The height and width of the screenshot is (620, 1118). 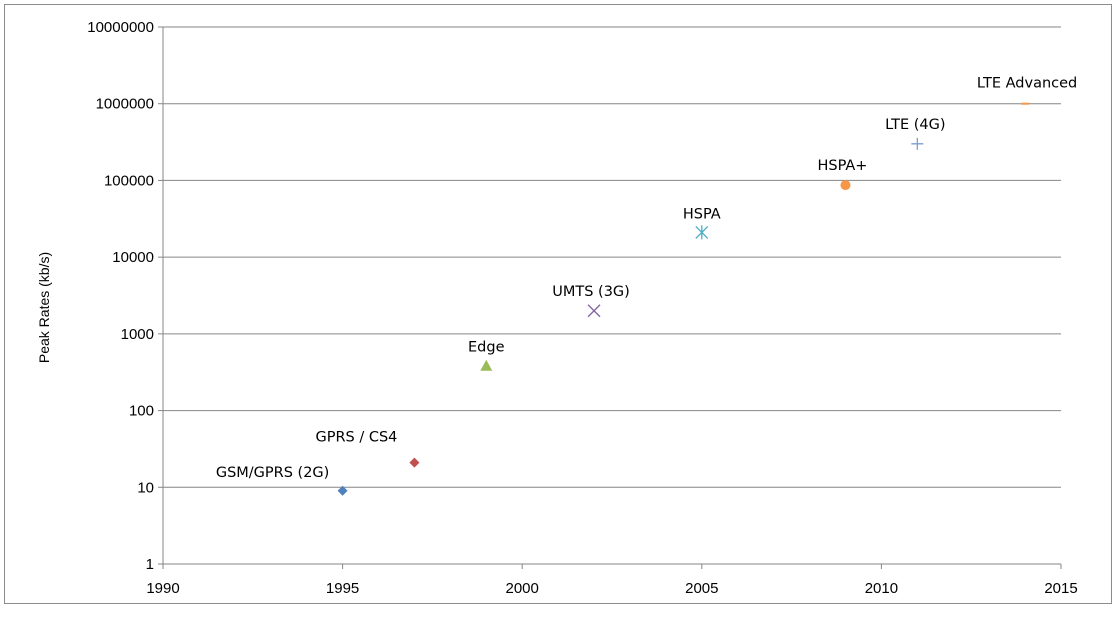 I want to click on x-tick-label: 2000, so click(x=522, y=588).